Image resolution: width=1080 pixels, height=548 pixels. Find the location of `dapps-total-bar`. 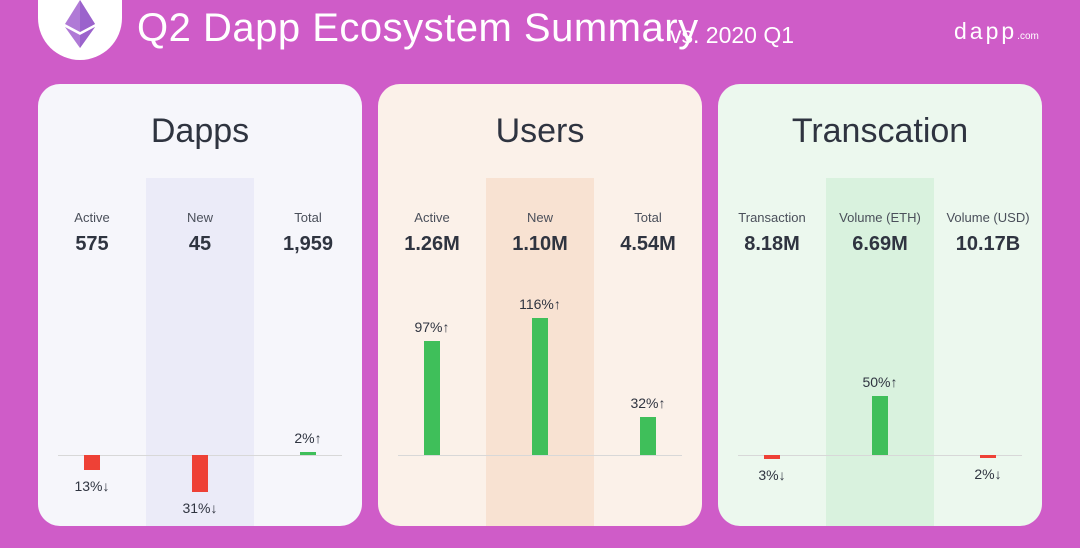

dapps-total-bar is located at coordinates (308, 453).